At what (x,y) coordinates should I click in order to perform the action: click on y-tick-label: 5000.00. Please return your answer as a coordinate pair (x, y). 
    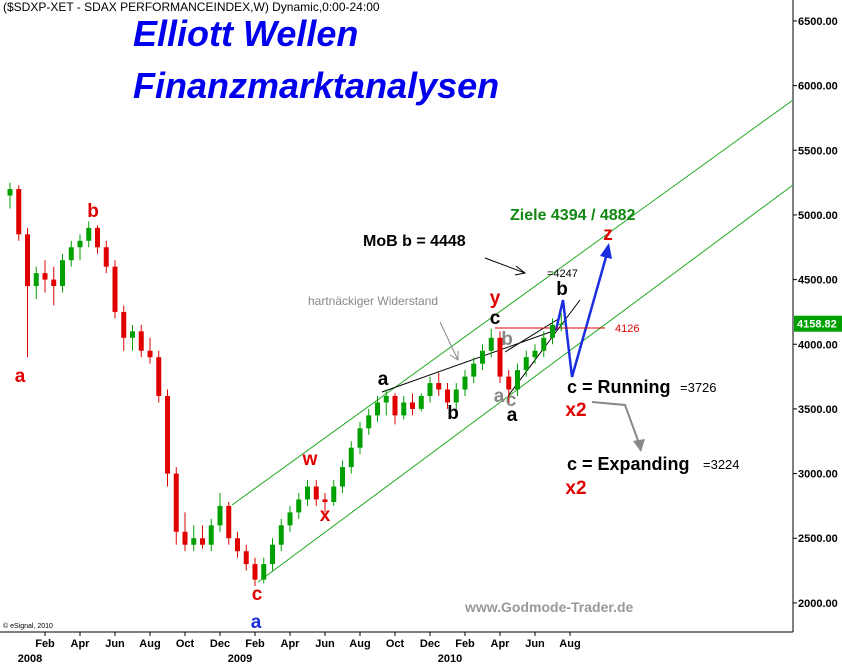
    Looking at the image, I should click on (818, 216).